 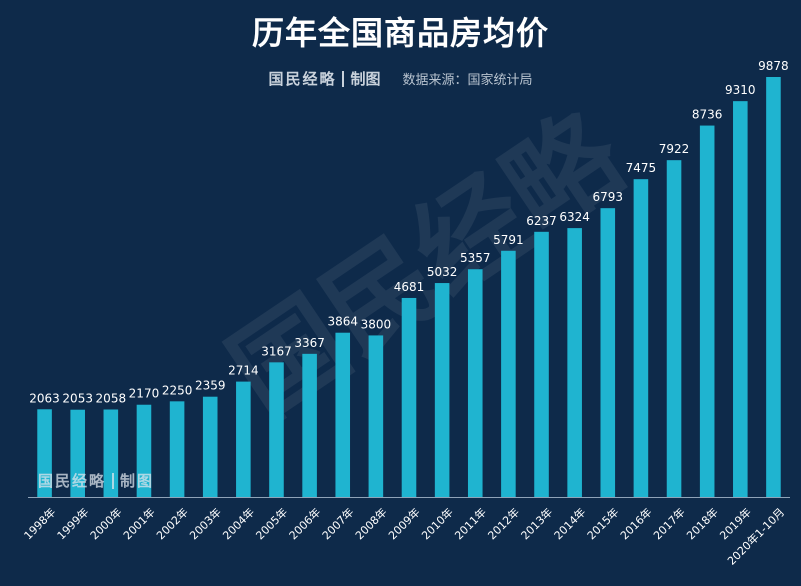 What do you see at coordinates (608, 197) in the screenshot?
I see `value-label-2015年: 6793` at bounding box center [608, 197].